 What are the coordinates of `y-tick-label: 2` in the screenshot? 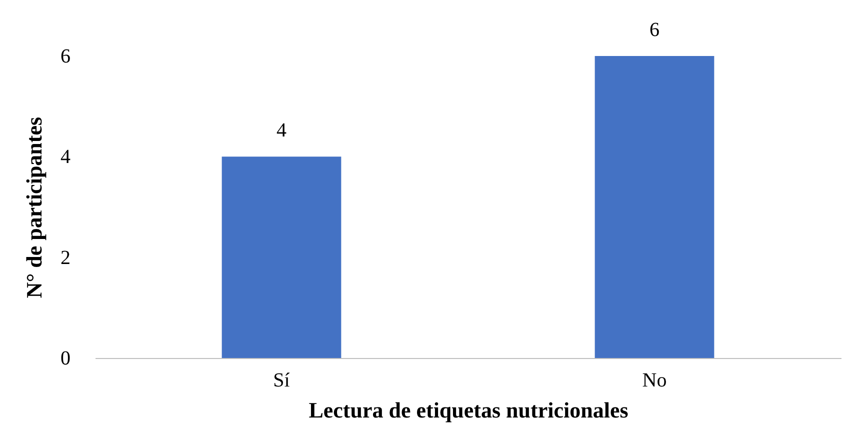 It's located at (65, 257).